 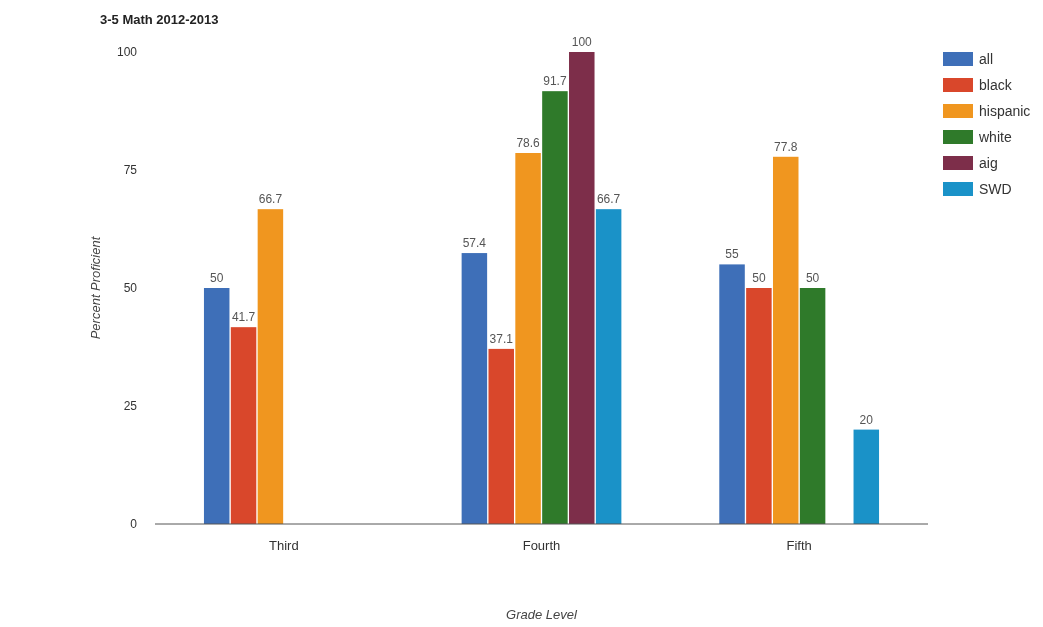 What do you see at coordinates (501, 338) in the screenshot?
I see `data-label: 37.1` at bounding box center [501, 338].